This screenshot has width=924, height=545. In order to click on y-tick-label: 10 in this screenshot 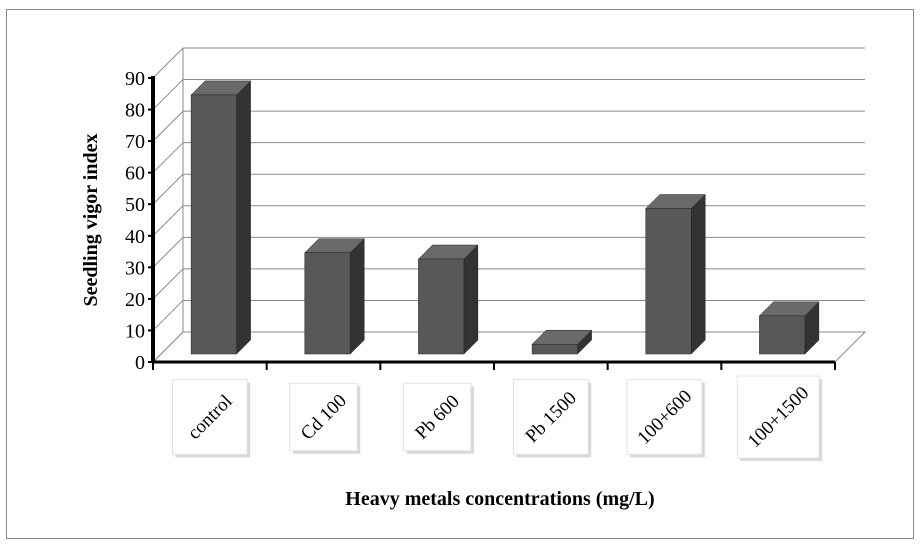, I will do `click(135, 331)`.